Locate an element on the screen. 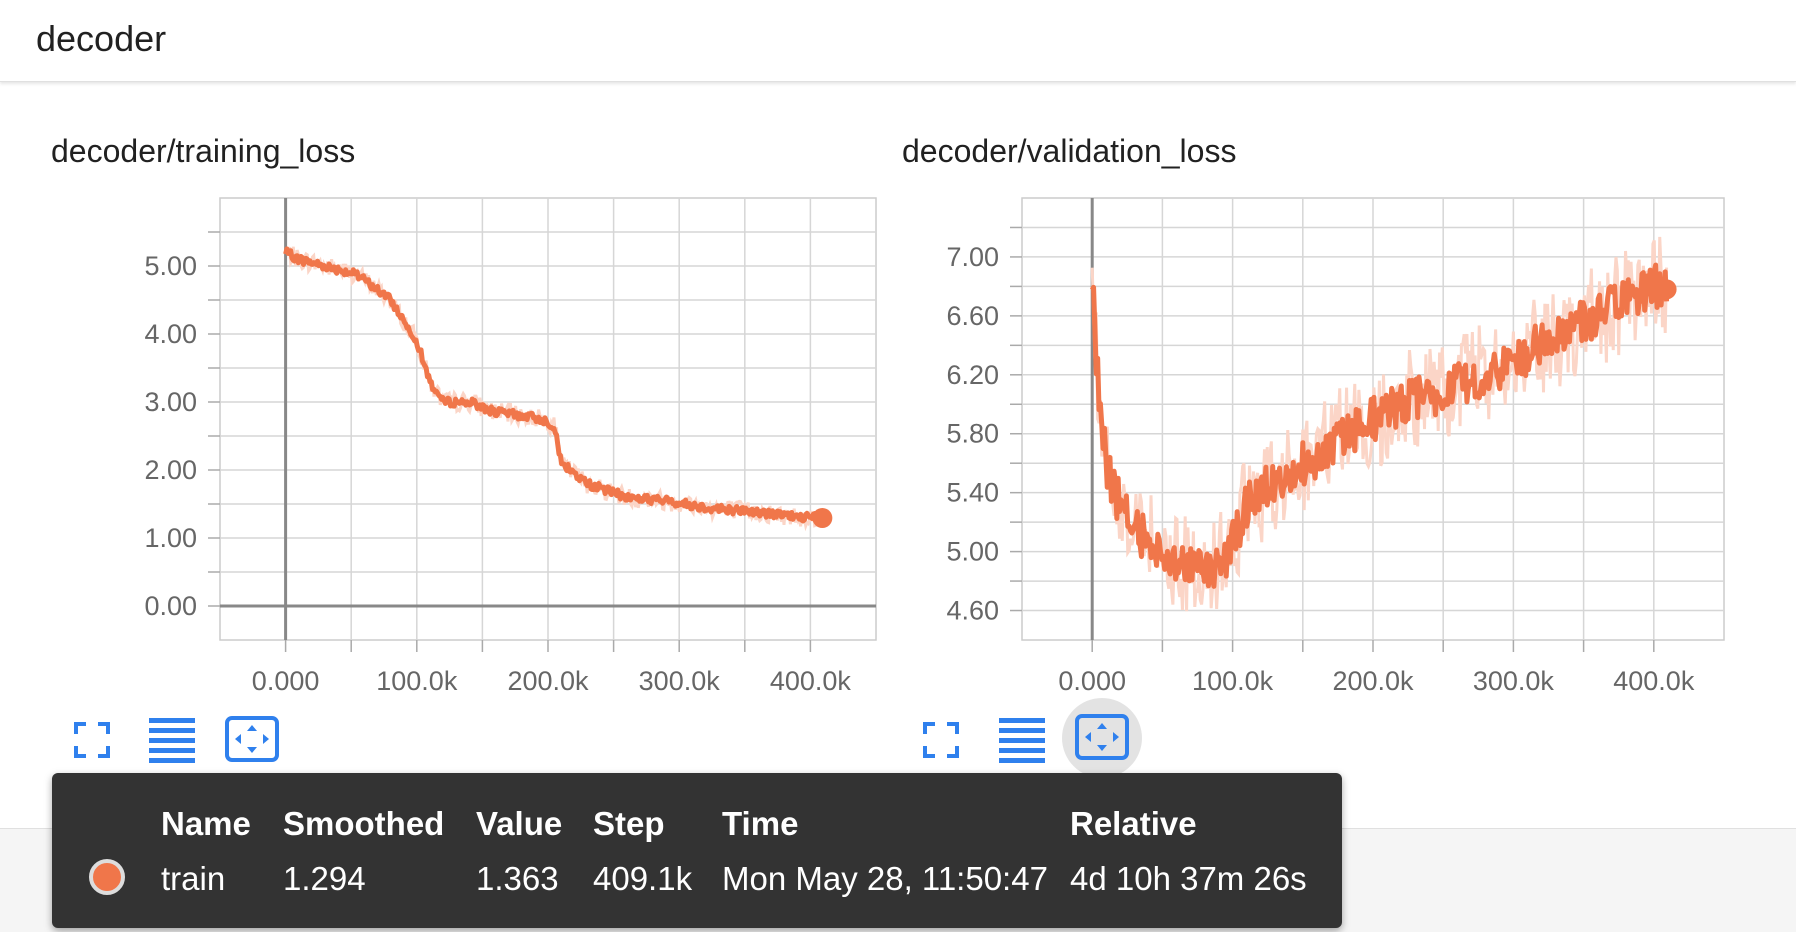 Image resolution: width=1796 pixels, height=932 pixels. tooltip-header-relative: Relative is located at coordinates (1133, 823).